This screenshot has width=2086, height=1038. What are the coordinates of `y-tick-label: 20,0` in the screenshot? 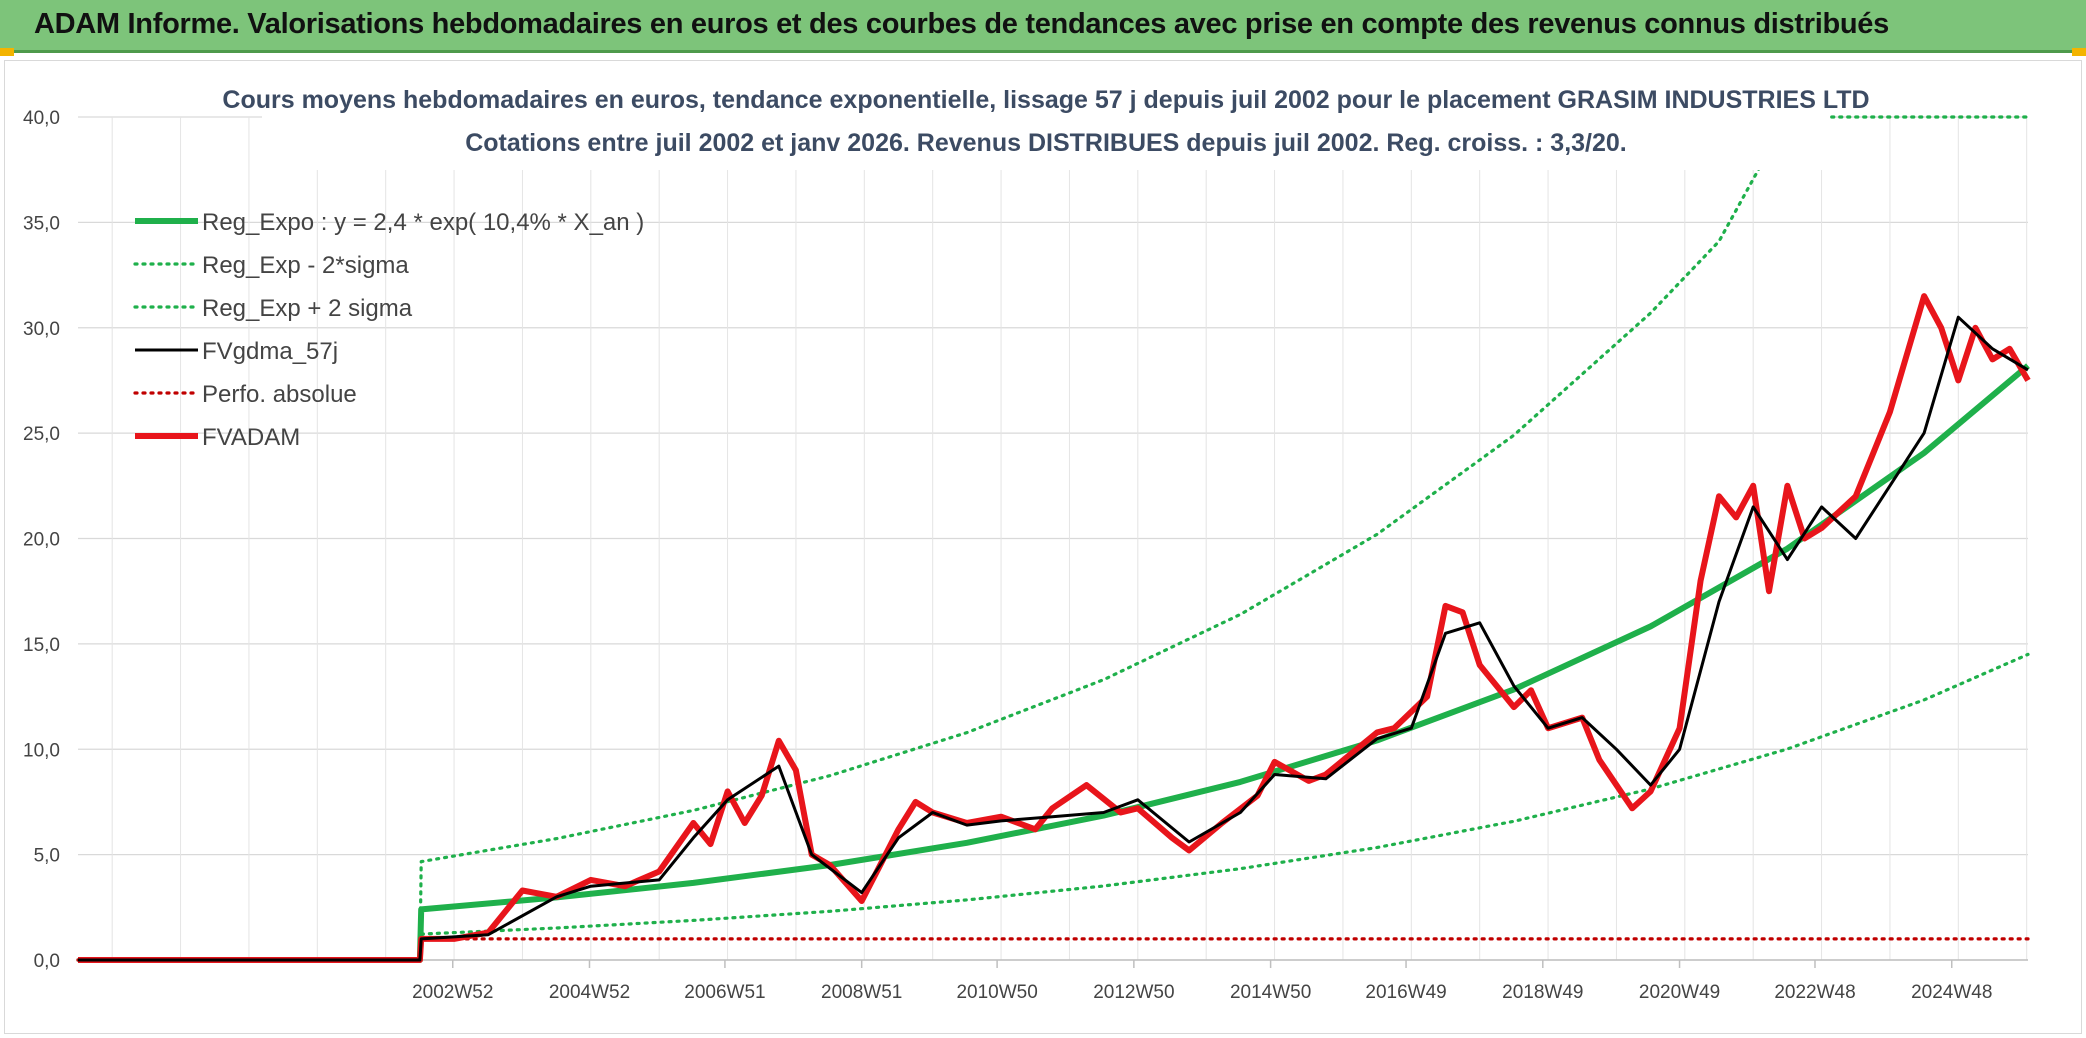 It's located at (41, 540).